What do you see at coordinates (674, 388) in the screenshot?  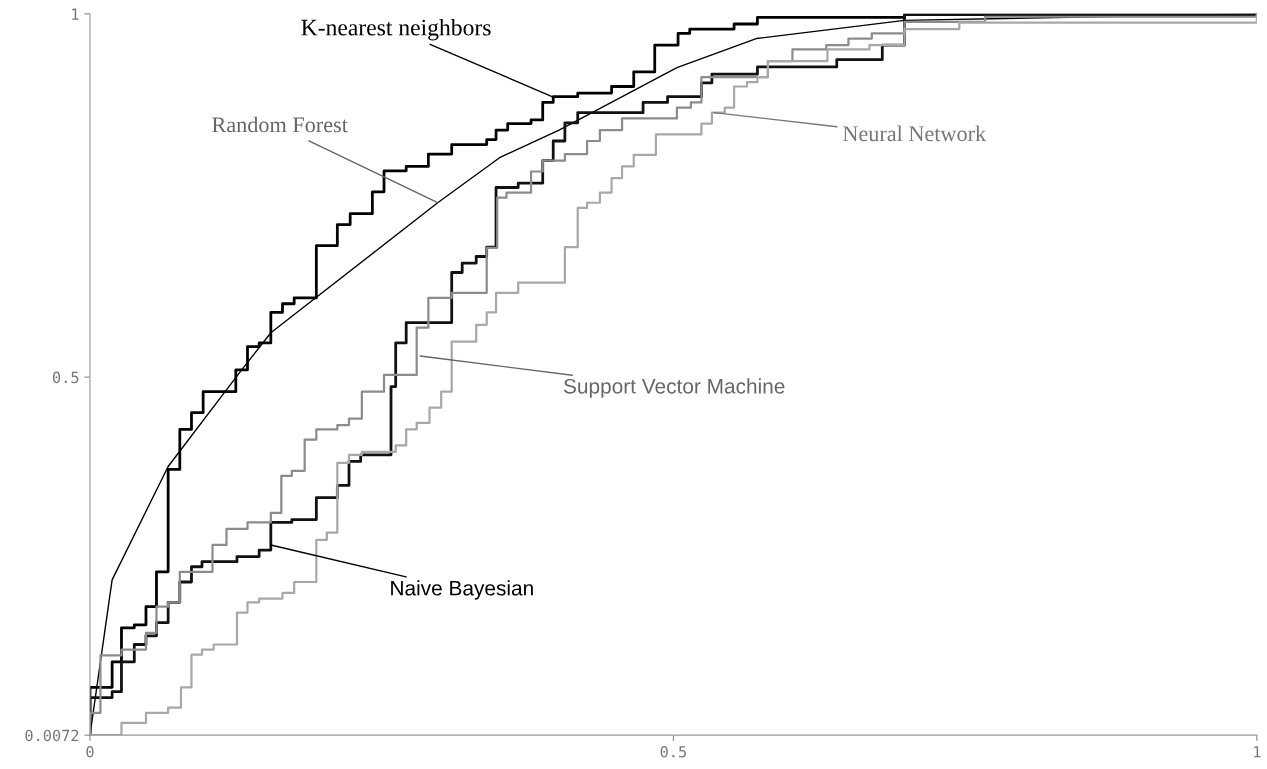 I see `annotation: Support Vector Machine` at bounding box center [674, 388].